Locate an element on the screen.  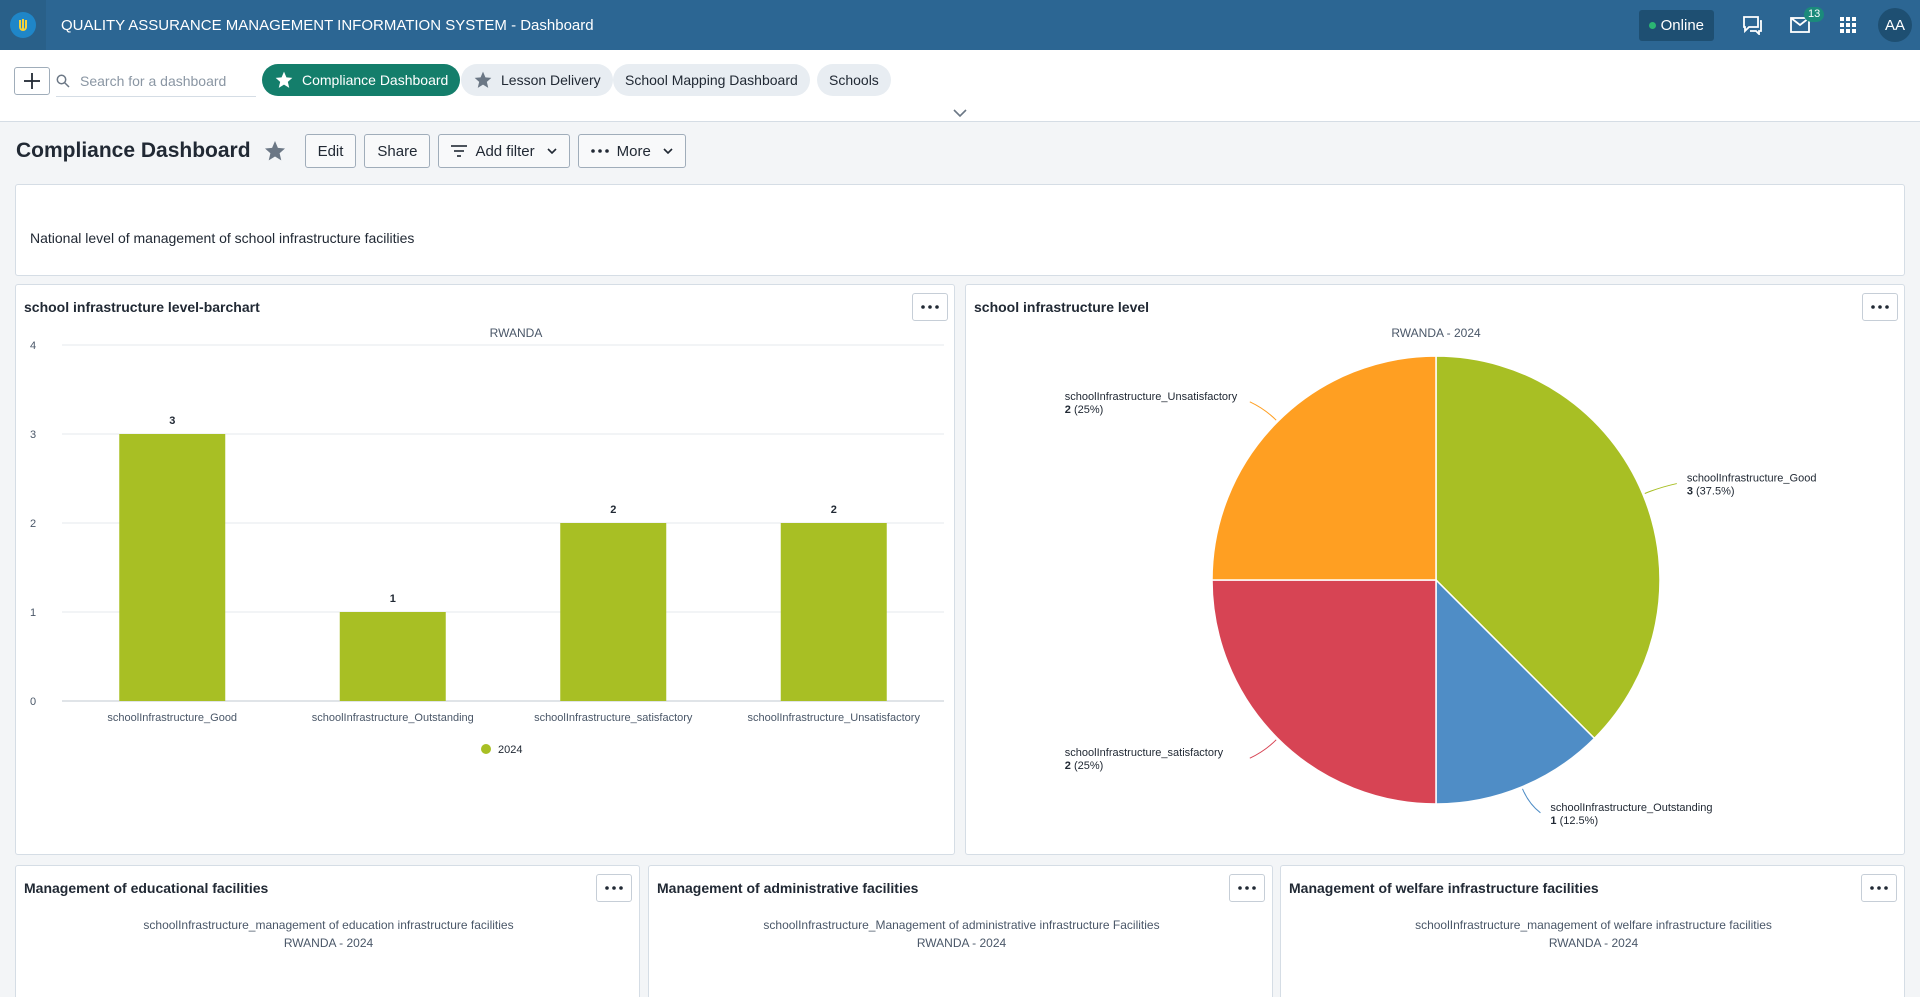
admin-facilities-title: Management of administrative facilities is located at coordinates (788, 888).